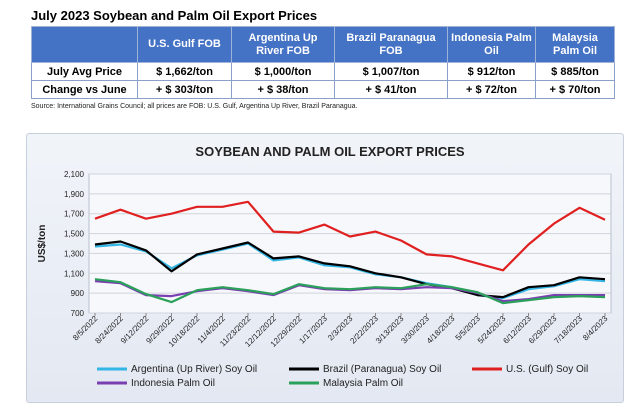 This screenshot has height=410, width=640. Describe the element at coordinates (575, 89) in the screenshot. I see `table-cell: + $ 70/ton` at that location.